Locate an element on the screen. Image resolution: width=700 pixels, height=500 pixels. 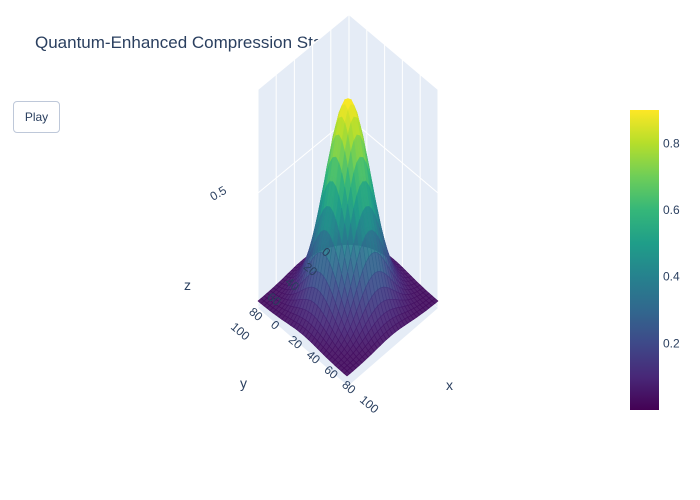
colorbar-tick-label: 0.2 is located at coordinates (671, 343).